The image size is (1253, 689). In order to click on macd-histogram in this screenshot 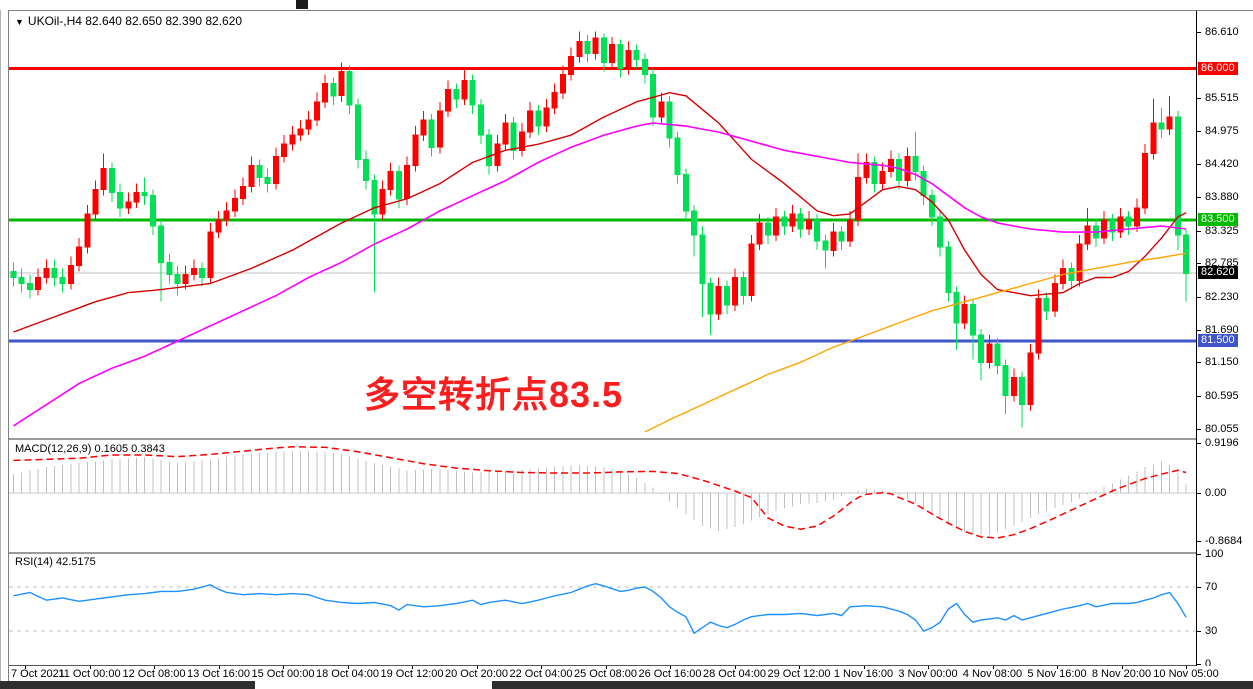, I will do `click(600, 493)`.